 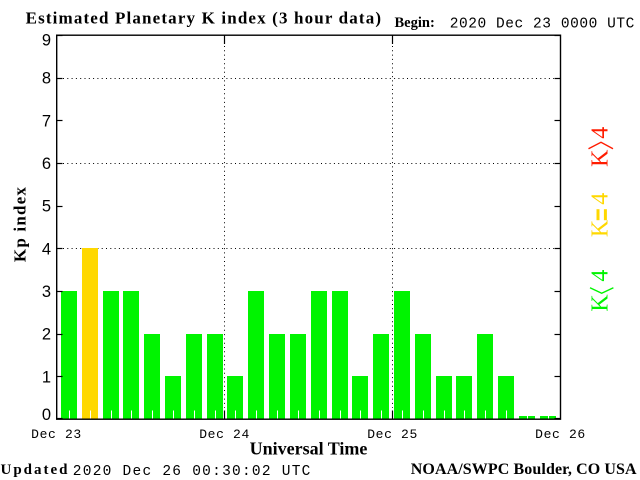 What do you see at coordinates (560, 434) in the screenshot?
I see `svg-text: Dec 26` at bounding box center [560, 434].